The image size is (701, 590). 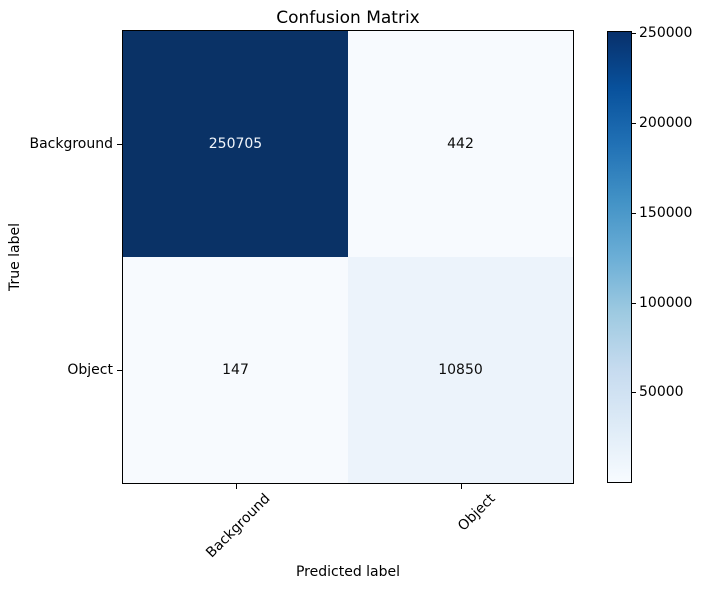 I want to click on heatmap-cell: 10850, so click(x=460, y=370).